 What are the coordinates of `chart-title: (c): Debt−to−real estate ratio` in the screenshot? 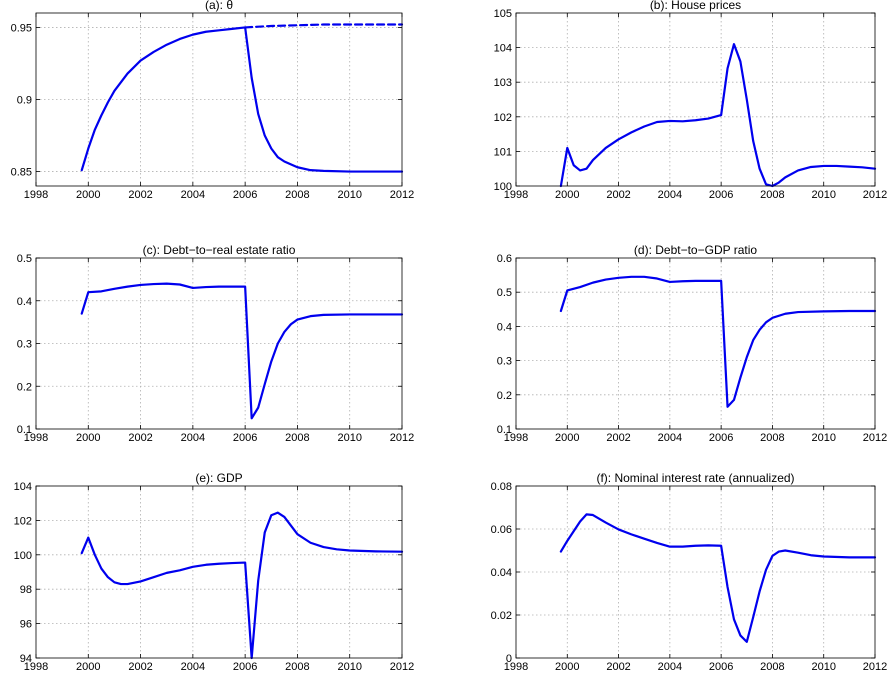 It's located at (219, 250).